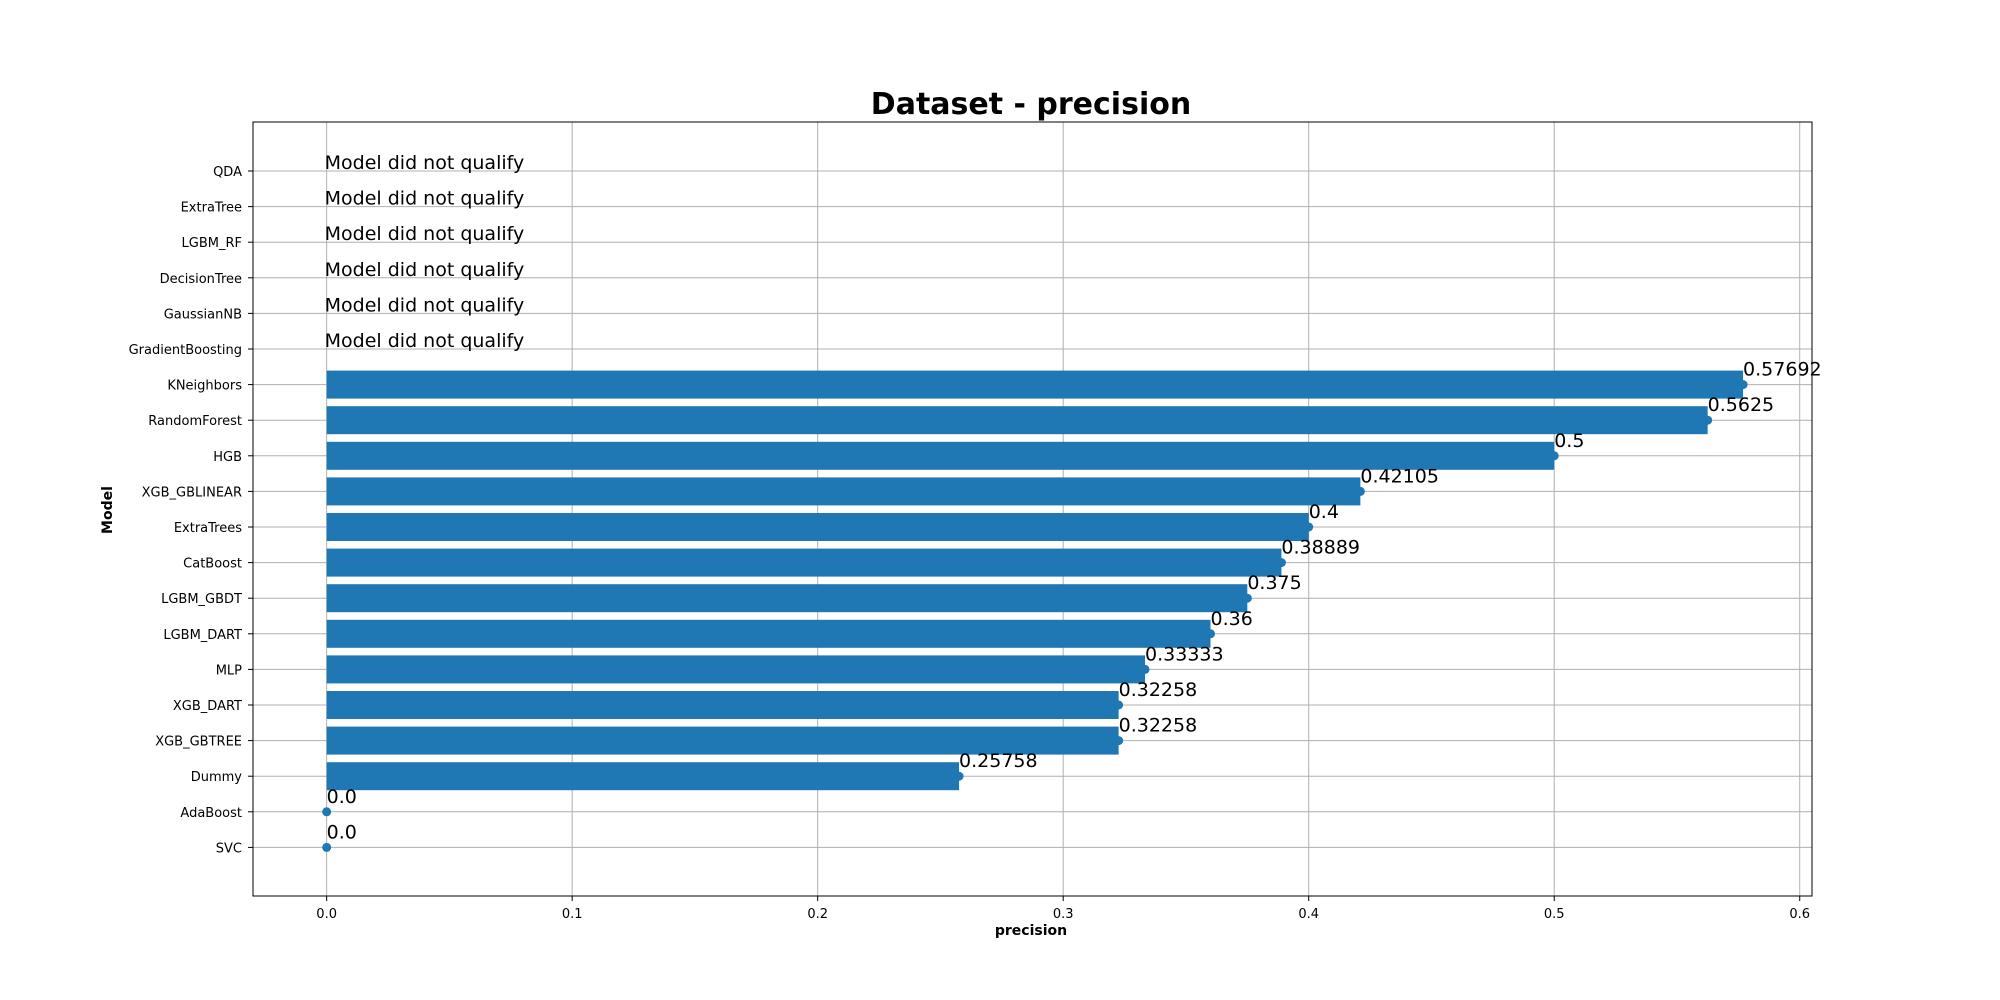  I want to click on value-label: 0.33333, so click(1184, 654).